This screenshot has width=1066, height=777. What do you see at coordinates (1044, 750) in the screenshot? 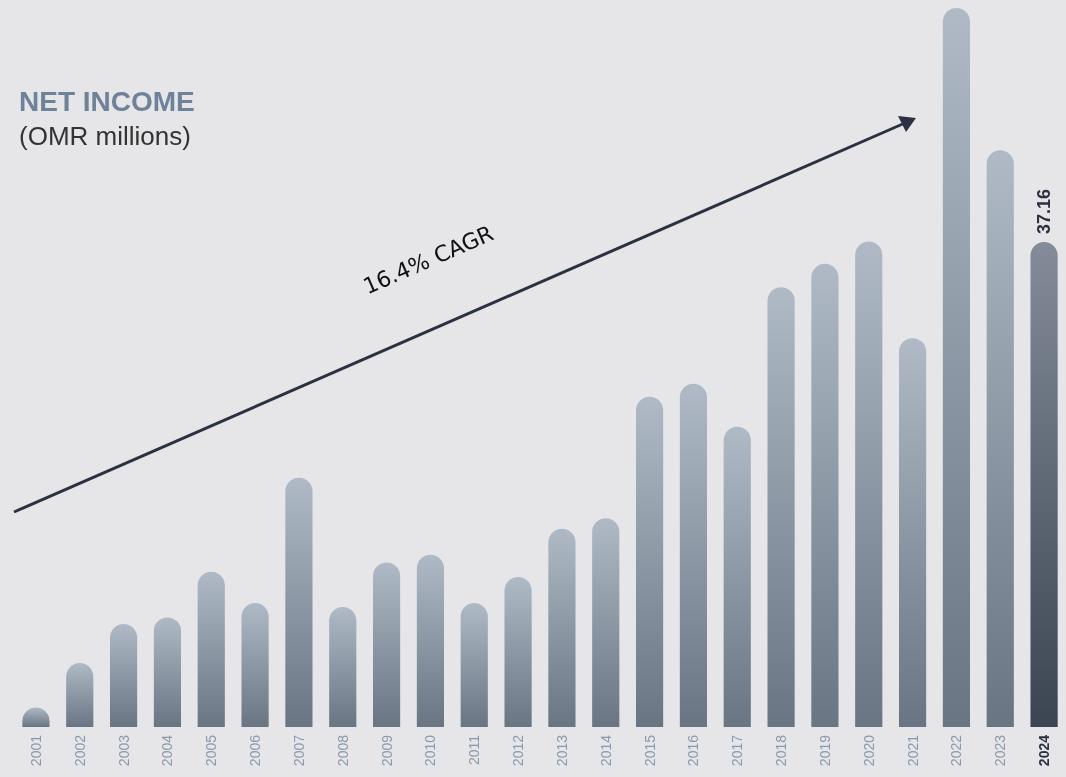
I see `x-tick-label: 2024` at bounding box center [1044, 750].